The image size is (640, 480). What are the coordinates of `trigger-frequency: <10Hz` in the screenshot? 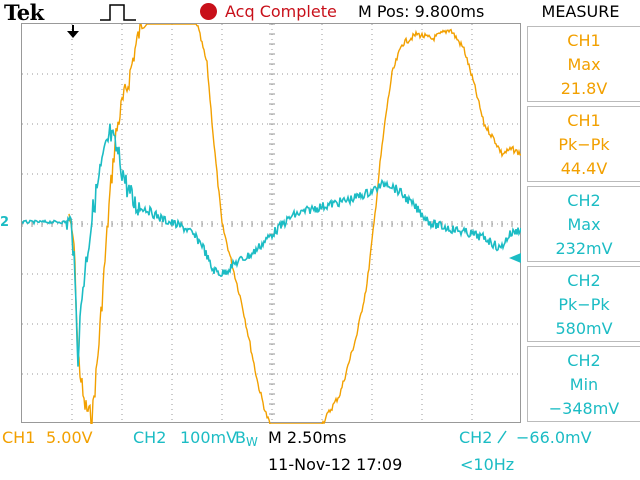 It's located at (487, 464).